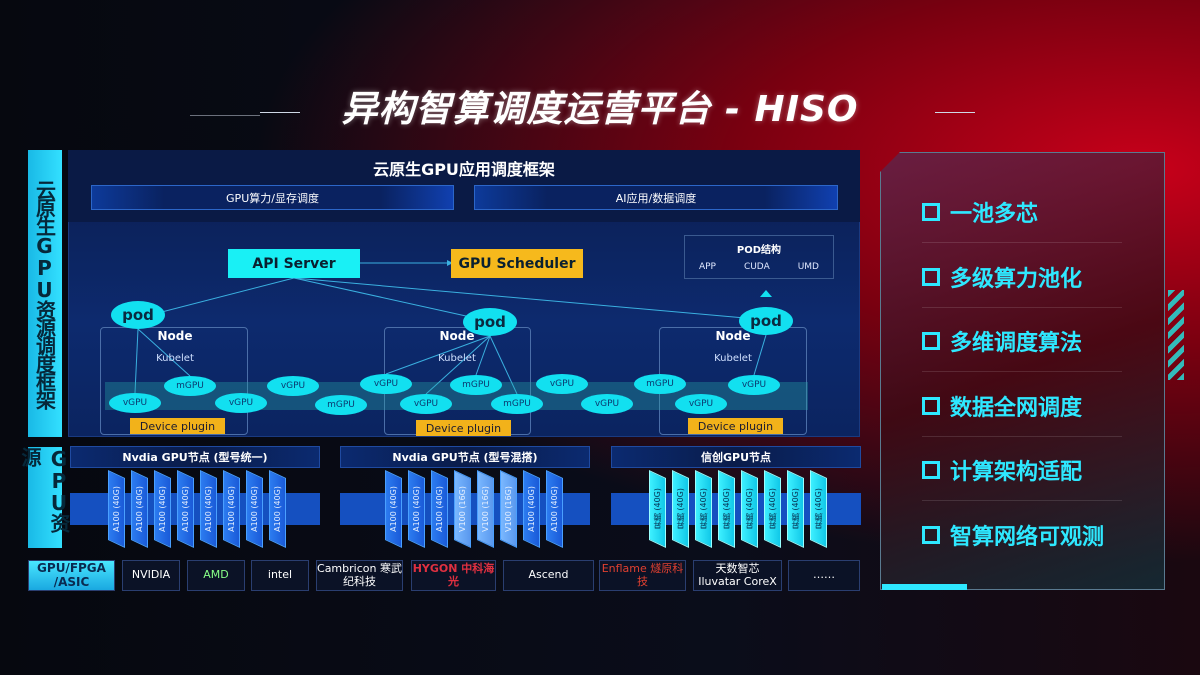  I want to click on api-server-box: API Server, so click(294, 263).